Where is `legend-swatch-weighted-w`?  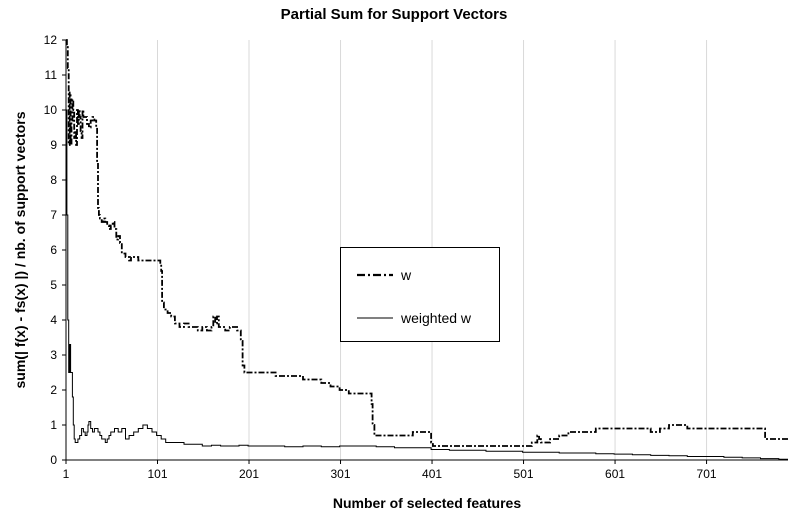
legend-swatch-weighted-w is located at coordinates (375, 318).